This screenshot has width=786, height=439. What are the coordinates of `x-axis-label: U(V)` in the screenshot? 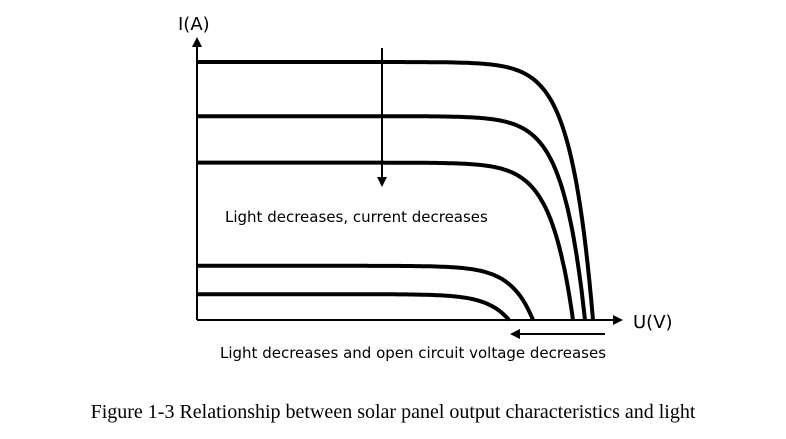 It's located at (653, 322).